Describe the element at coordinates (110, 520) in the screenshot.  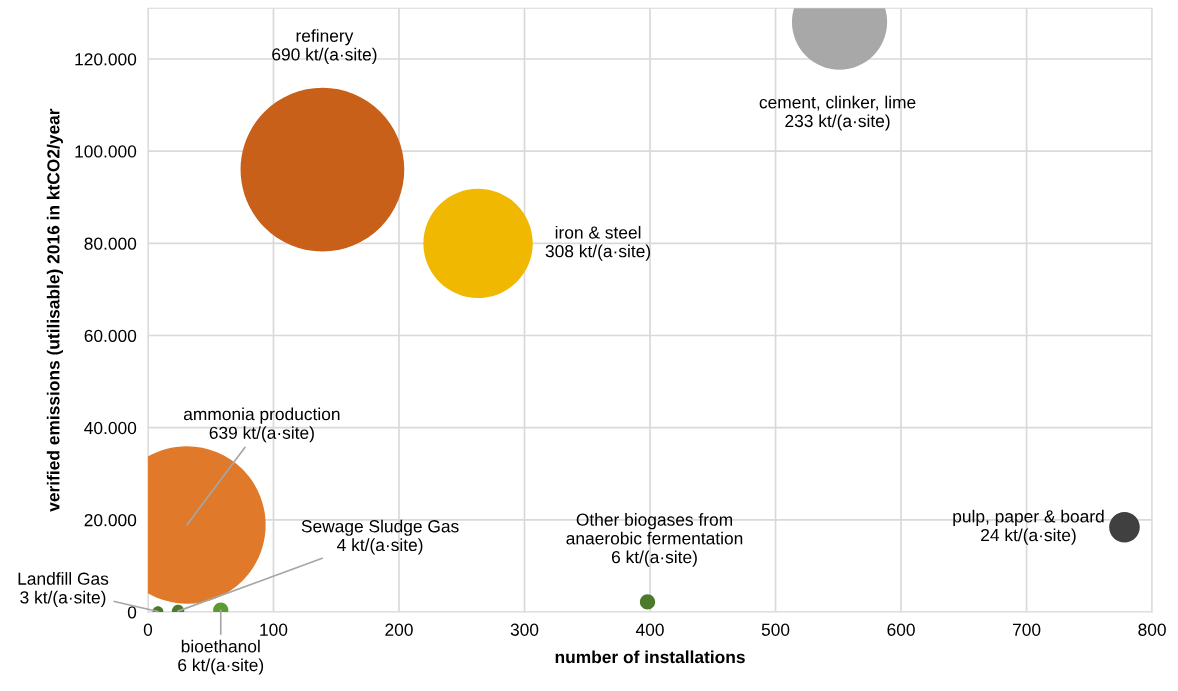
I see `y-tick-label: 20.000` at that location.